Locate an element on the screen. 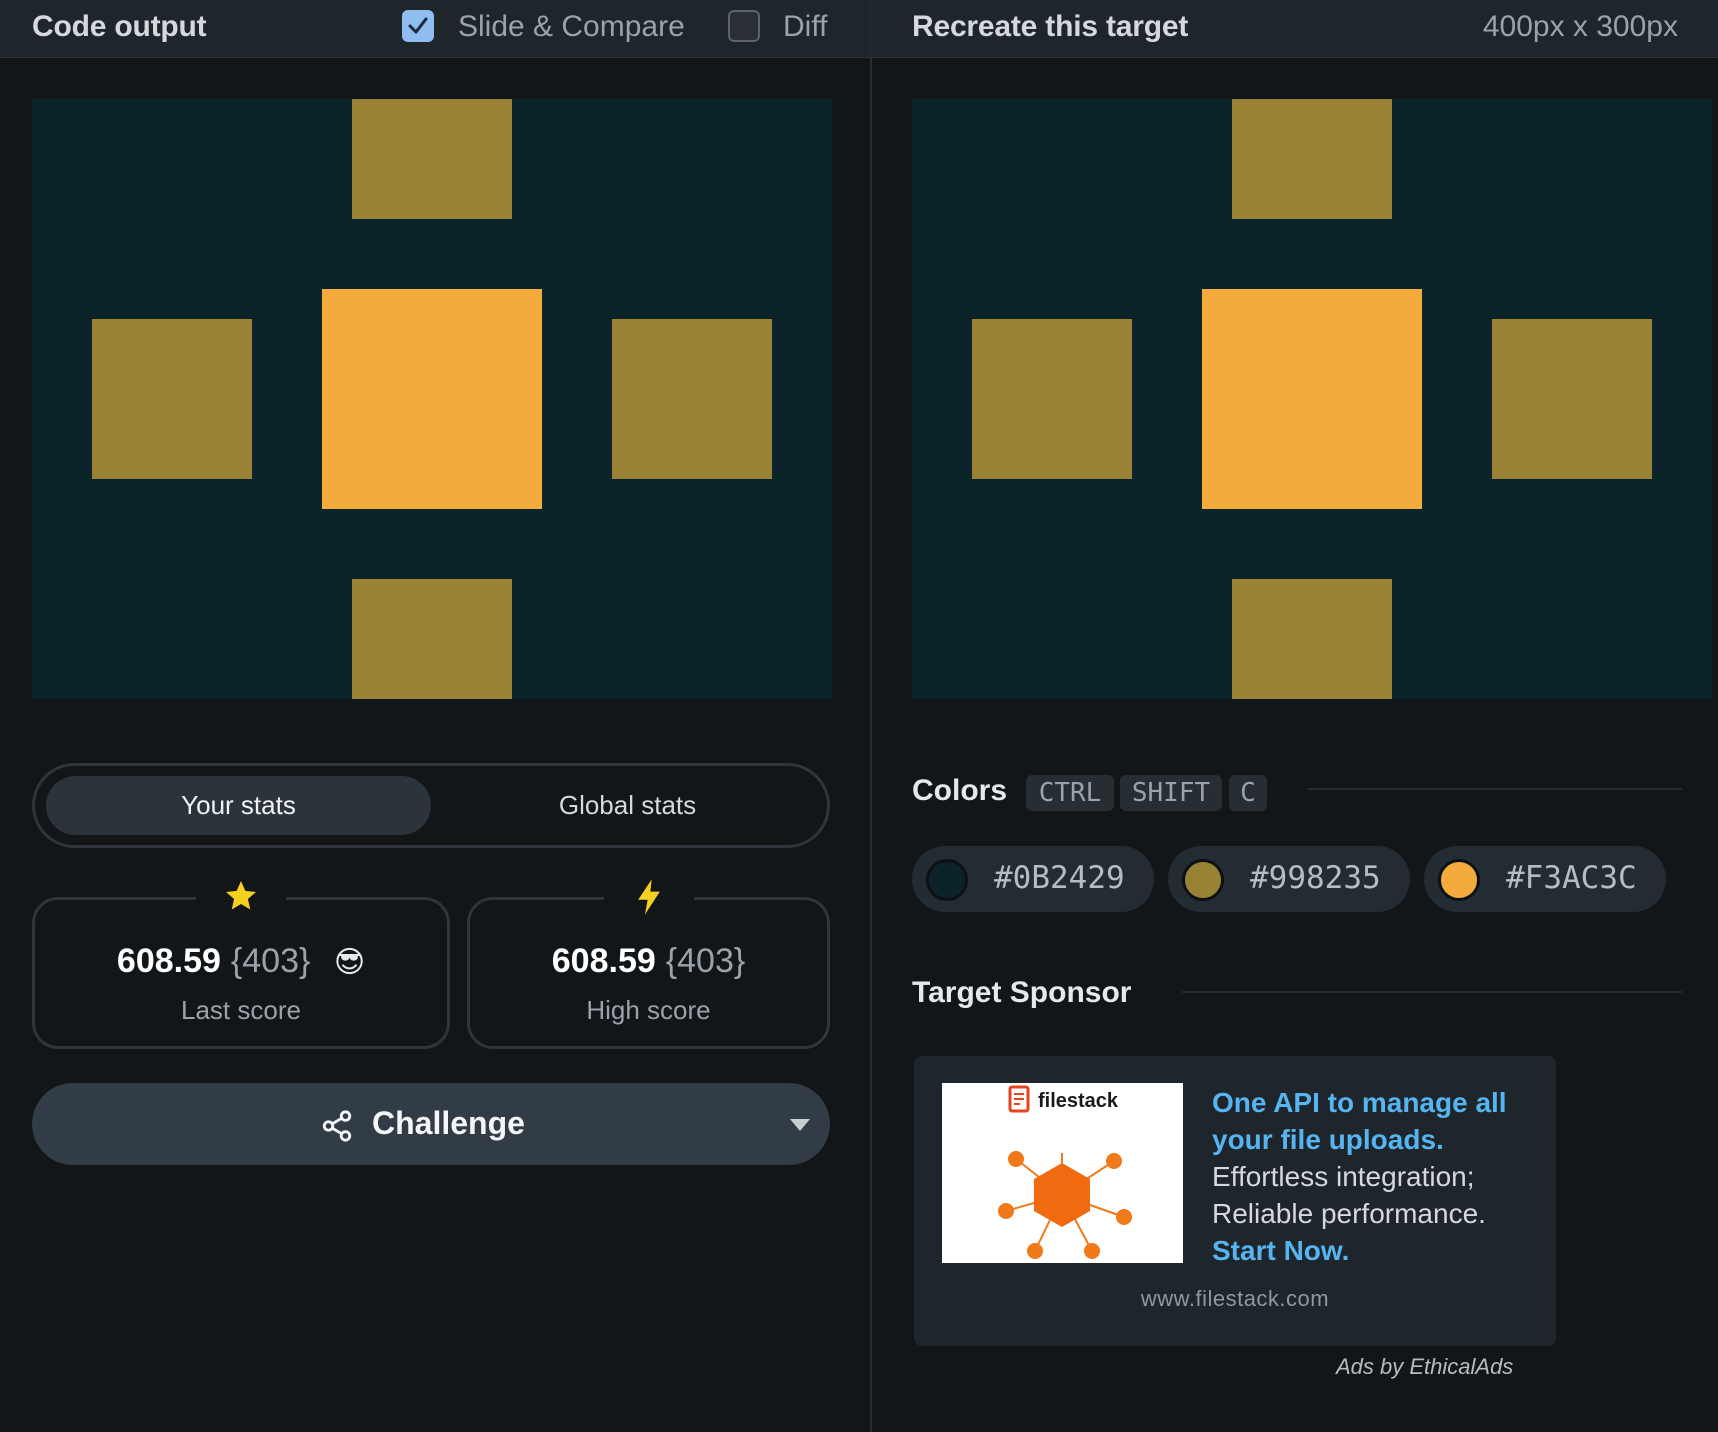 Image resolution: width=1718 pixels, height=1432 pixels. share-icon is located at coordinates (337, 1126).